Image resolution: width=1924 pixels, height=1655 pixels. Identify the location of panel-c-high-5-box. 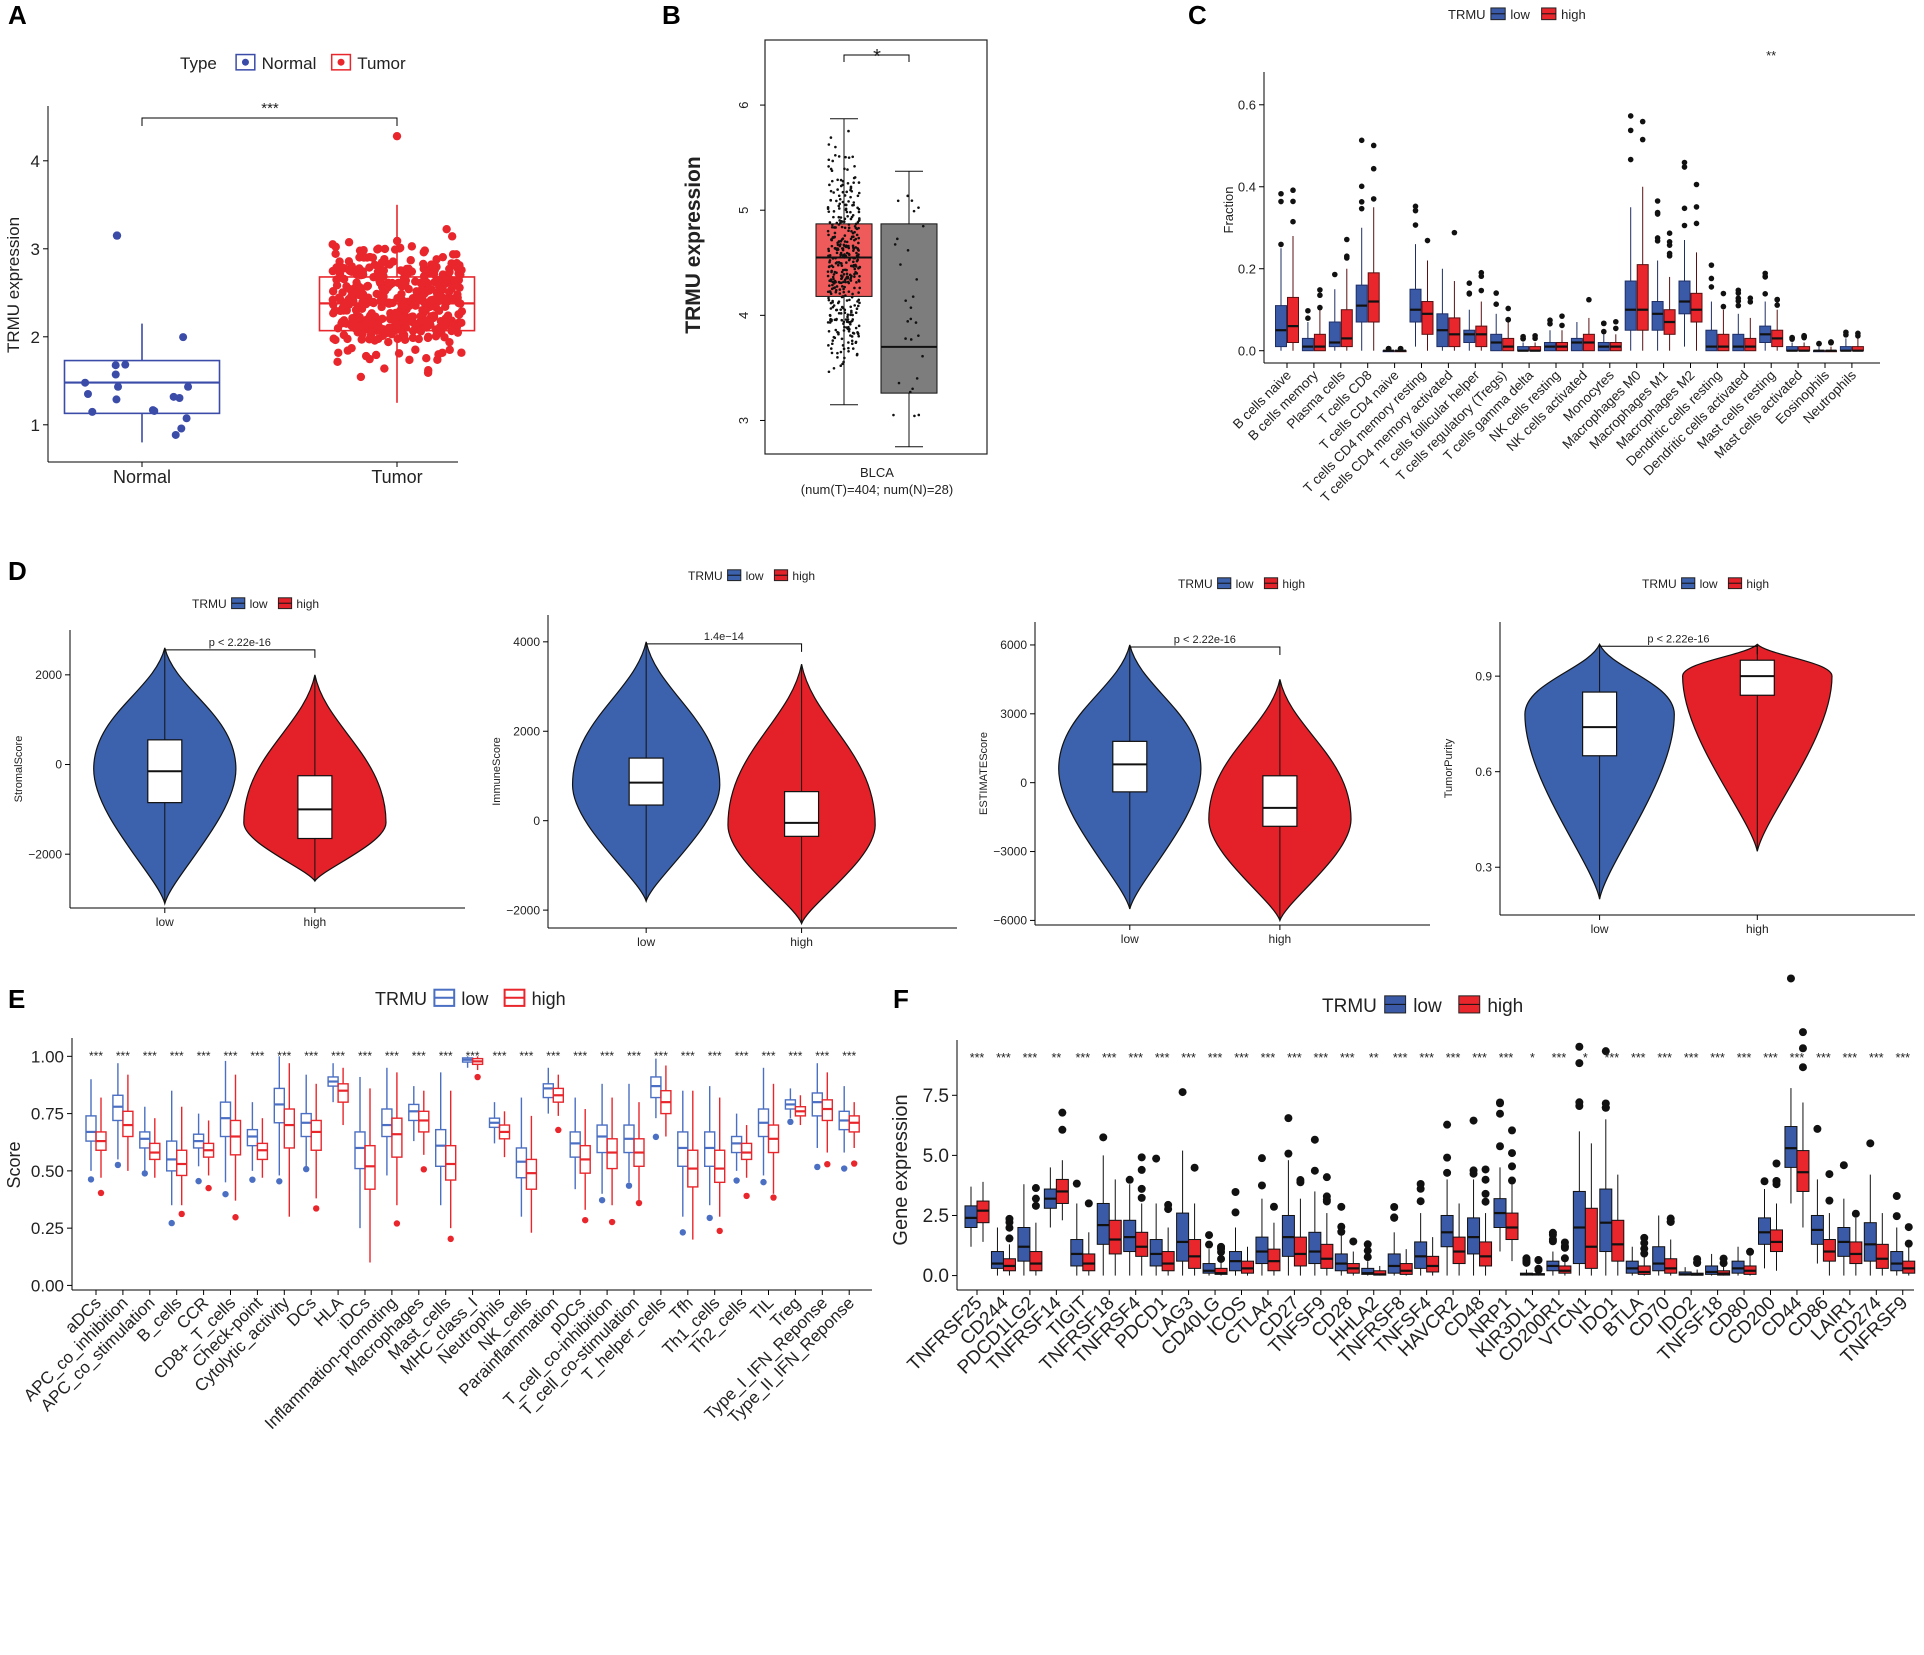
(1427, 318).